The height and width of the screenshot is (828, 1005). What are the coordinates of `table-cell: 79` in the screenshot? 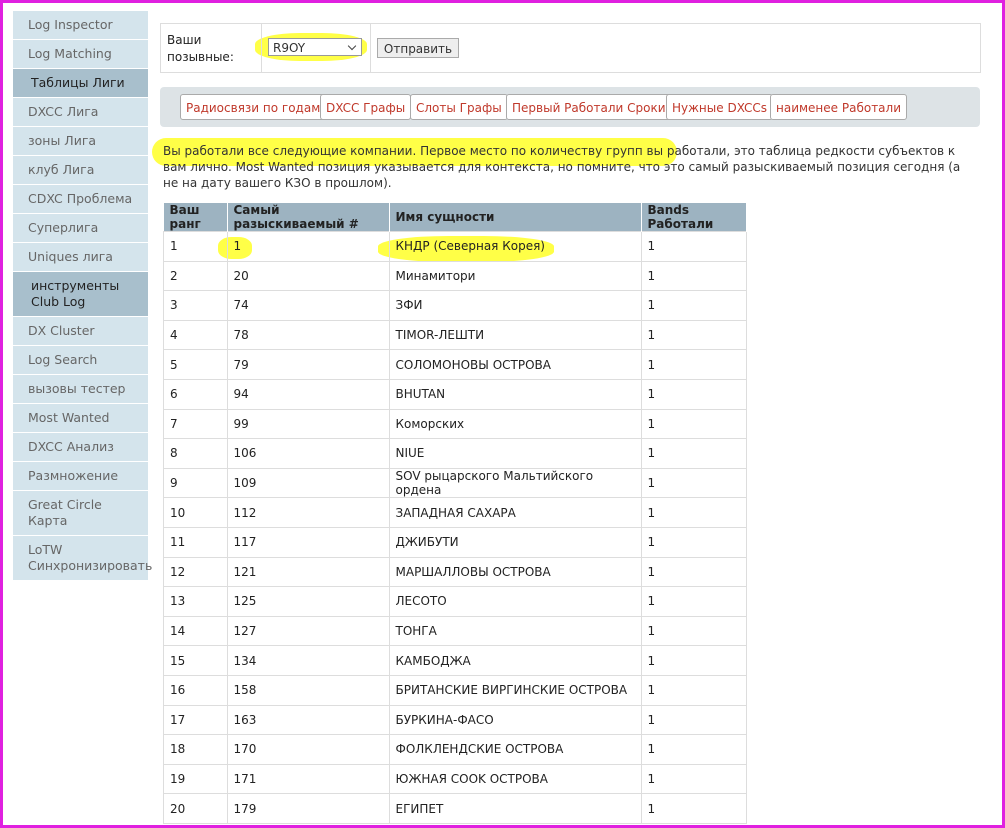 It's located at (308, 364).